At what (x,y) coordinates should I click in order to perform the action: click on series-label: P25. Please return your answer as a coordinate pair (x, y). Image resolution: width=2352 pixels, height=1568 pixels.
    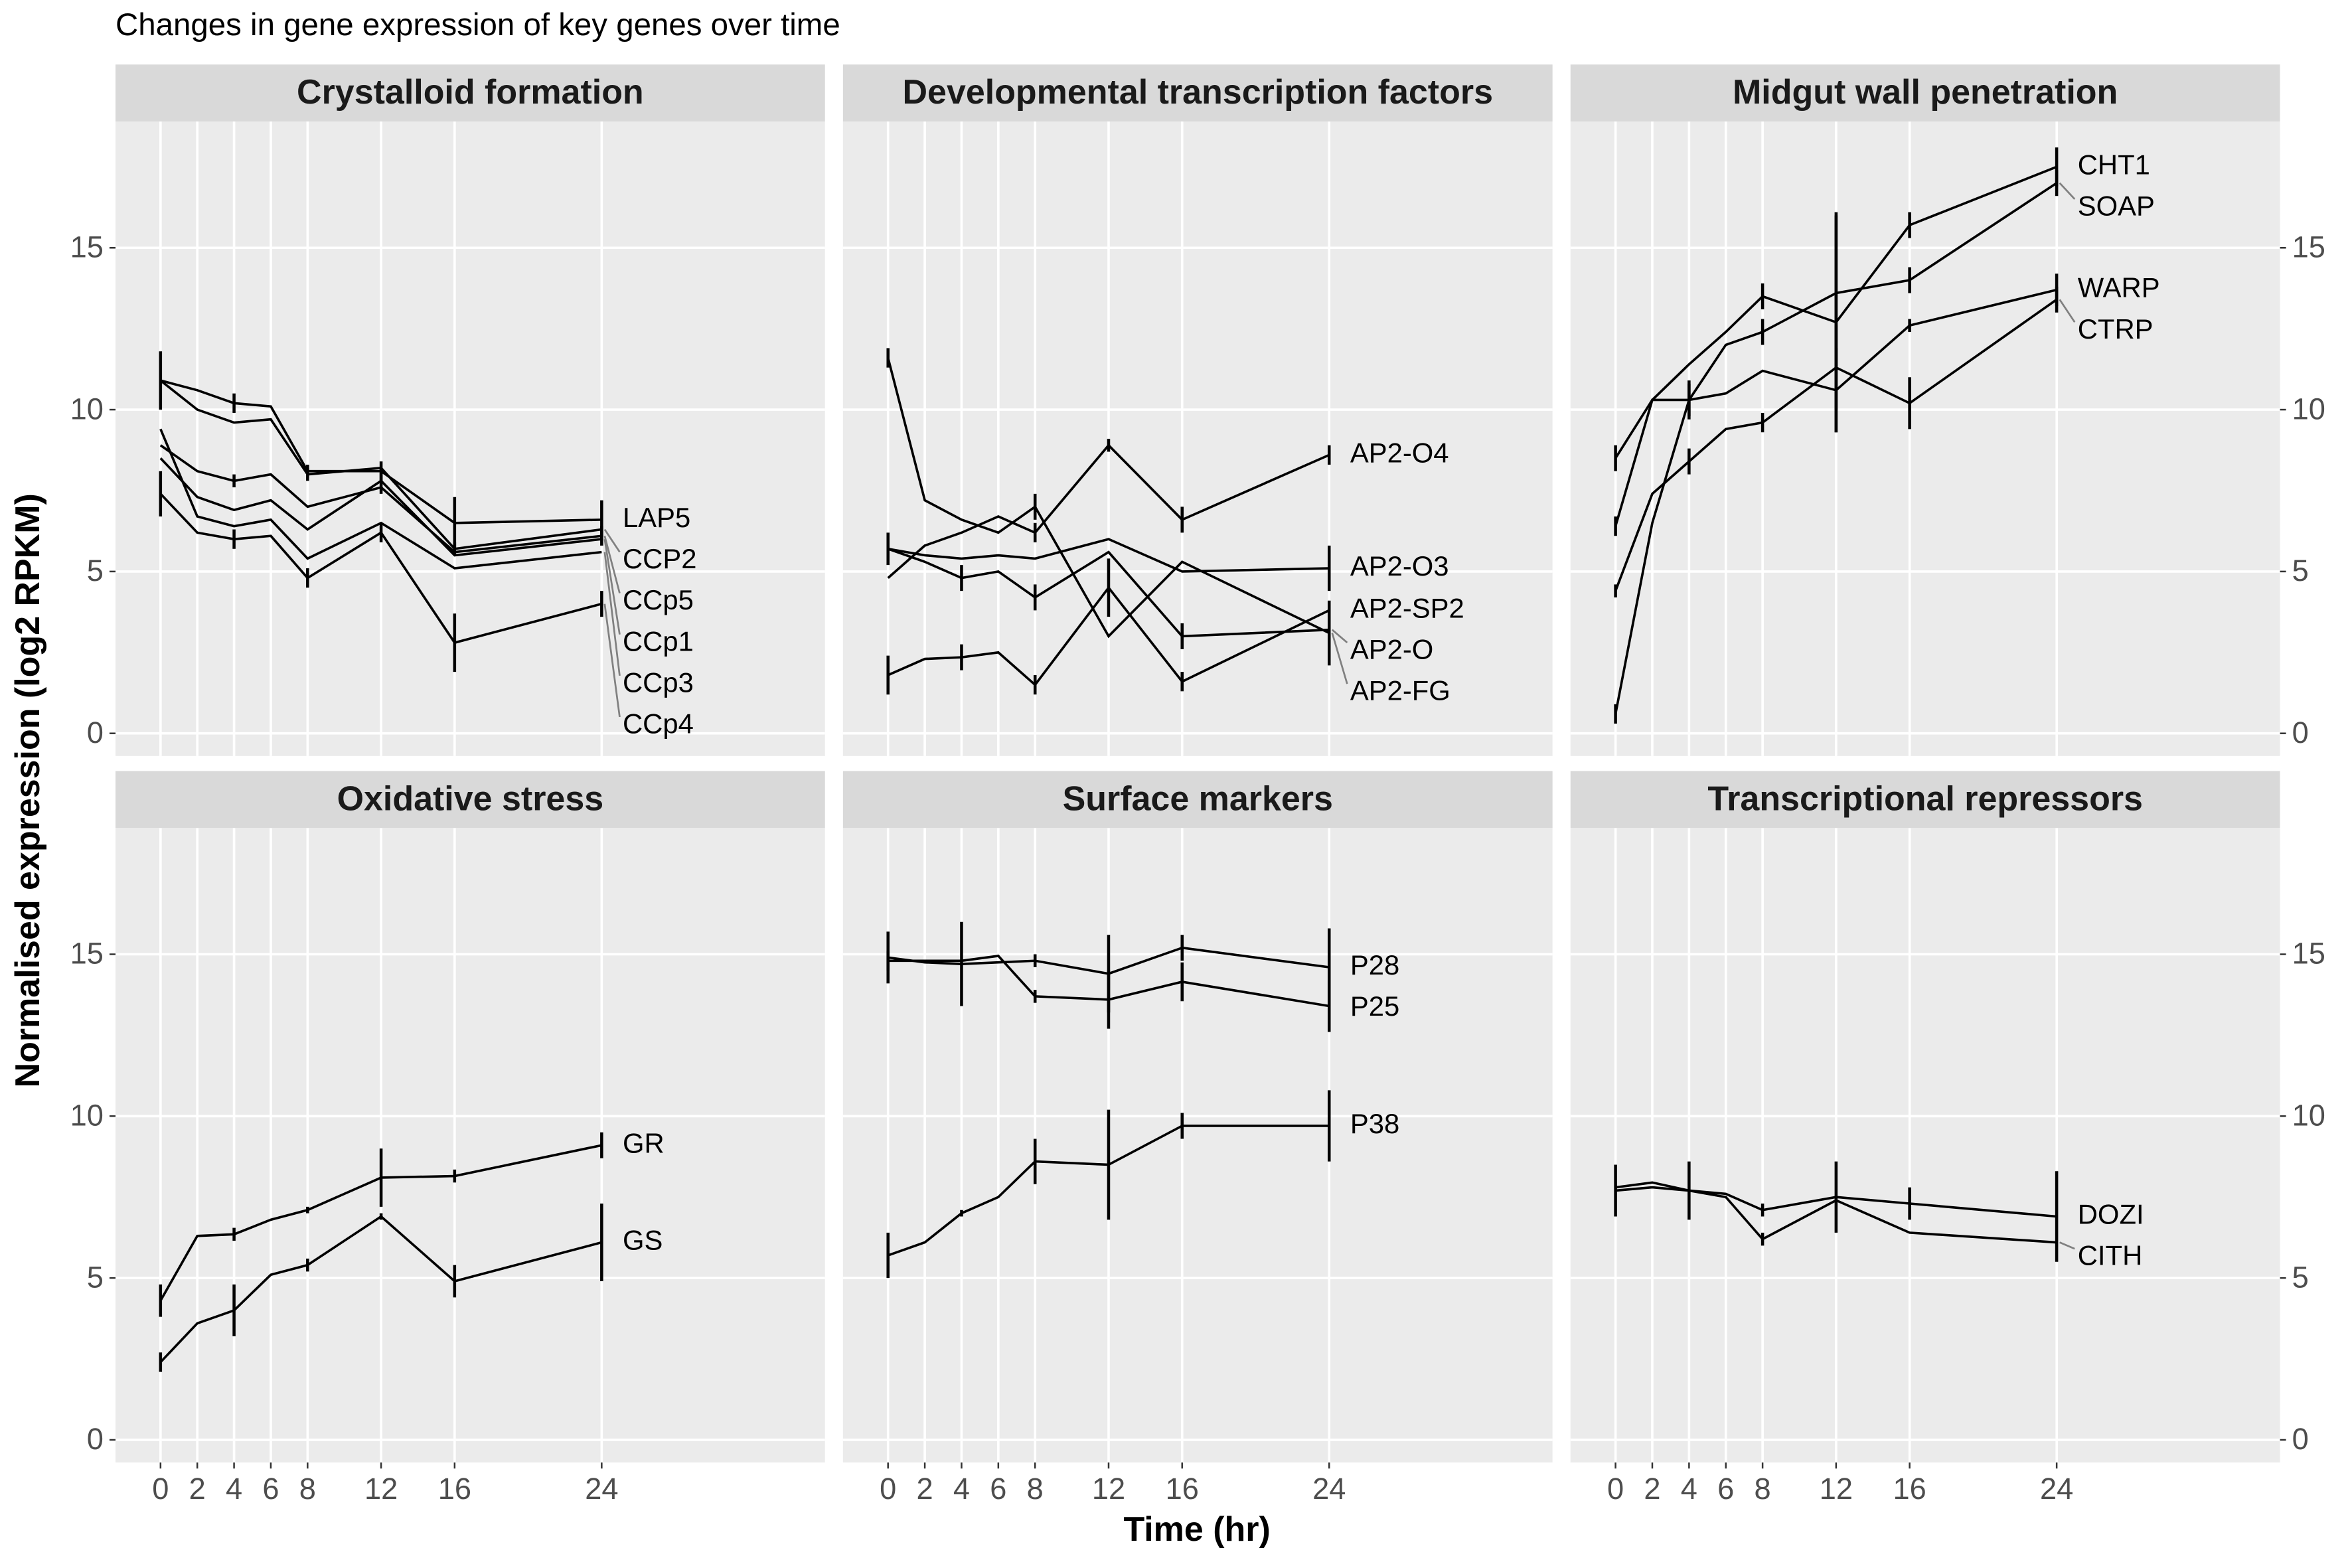
    Looking at the image, I should click on (1375, 1006).